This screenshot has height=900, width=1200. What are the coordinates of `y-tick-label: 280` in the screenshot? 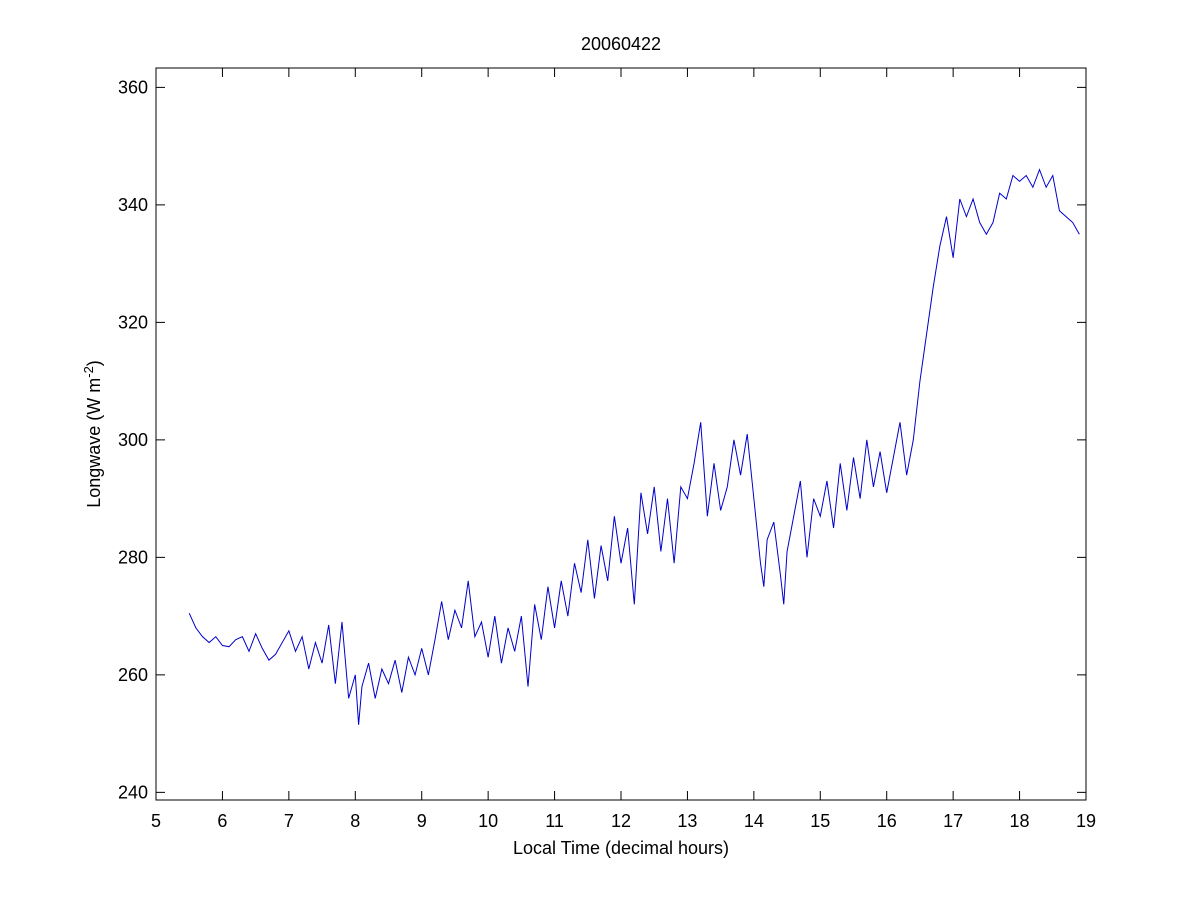 It's located at (133, 557).